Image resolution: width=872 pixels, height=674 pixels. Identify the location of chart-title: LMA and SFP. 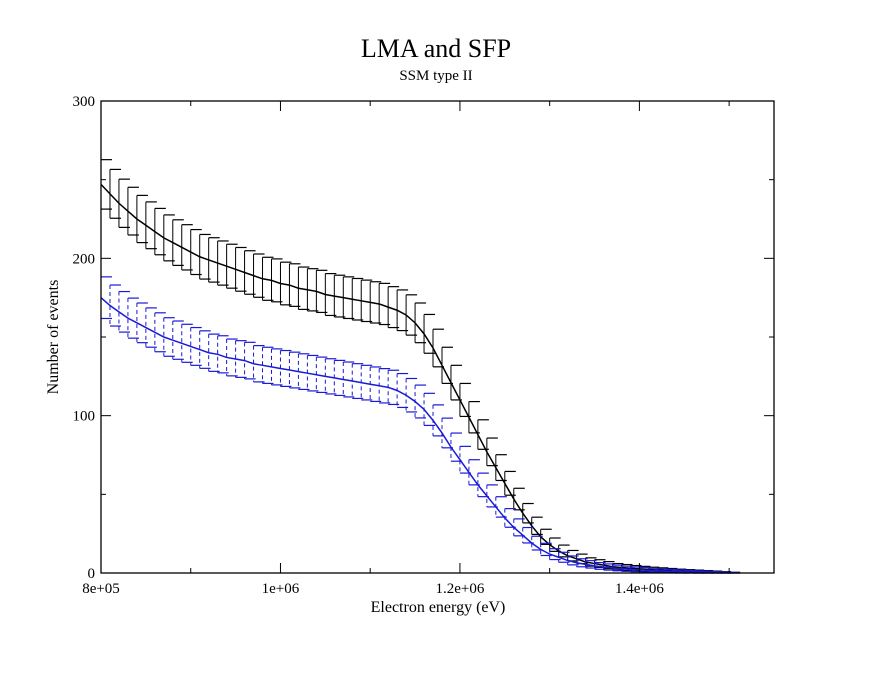
(436, 48).